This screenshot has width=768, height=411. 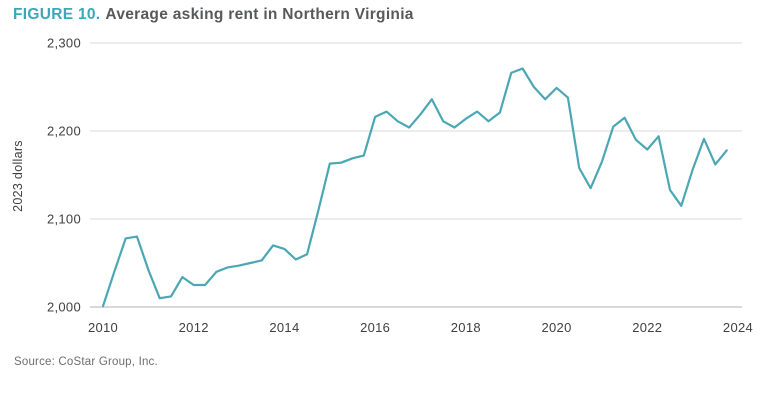 I want to click on x-tick-label-2018: 2018, so click(x=466, y=327).